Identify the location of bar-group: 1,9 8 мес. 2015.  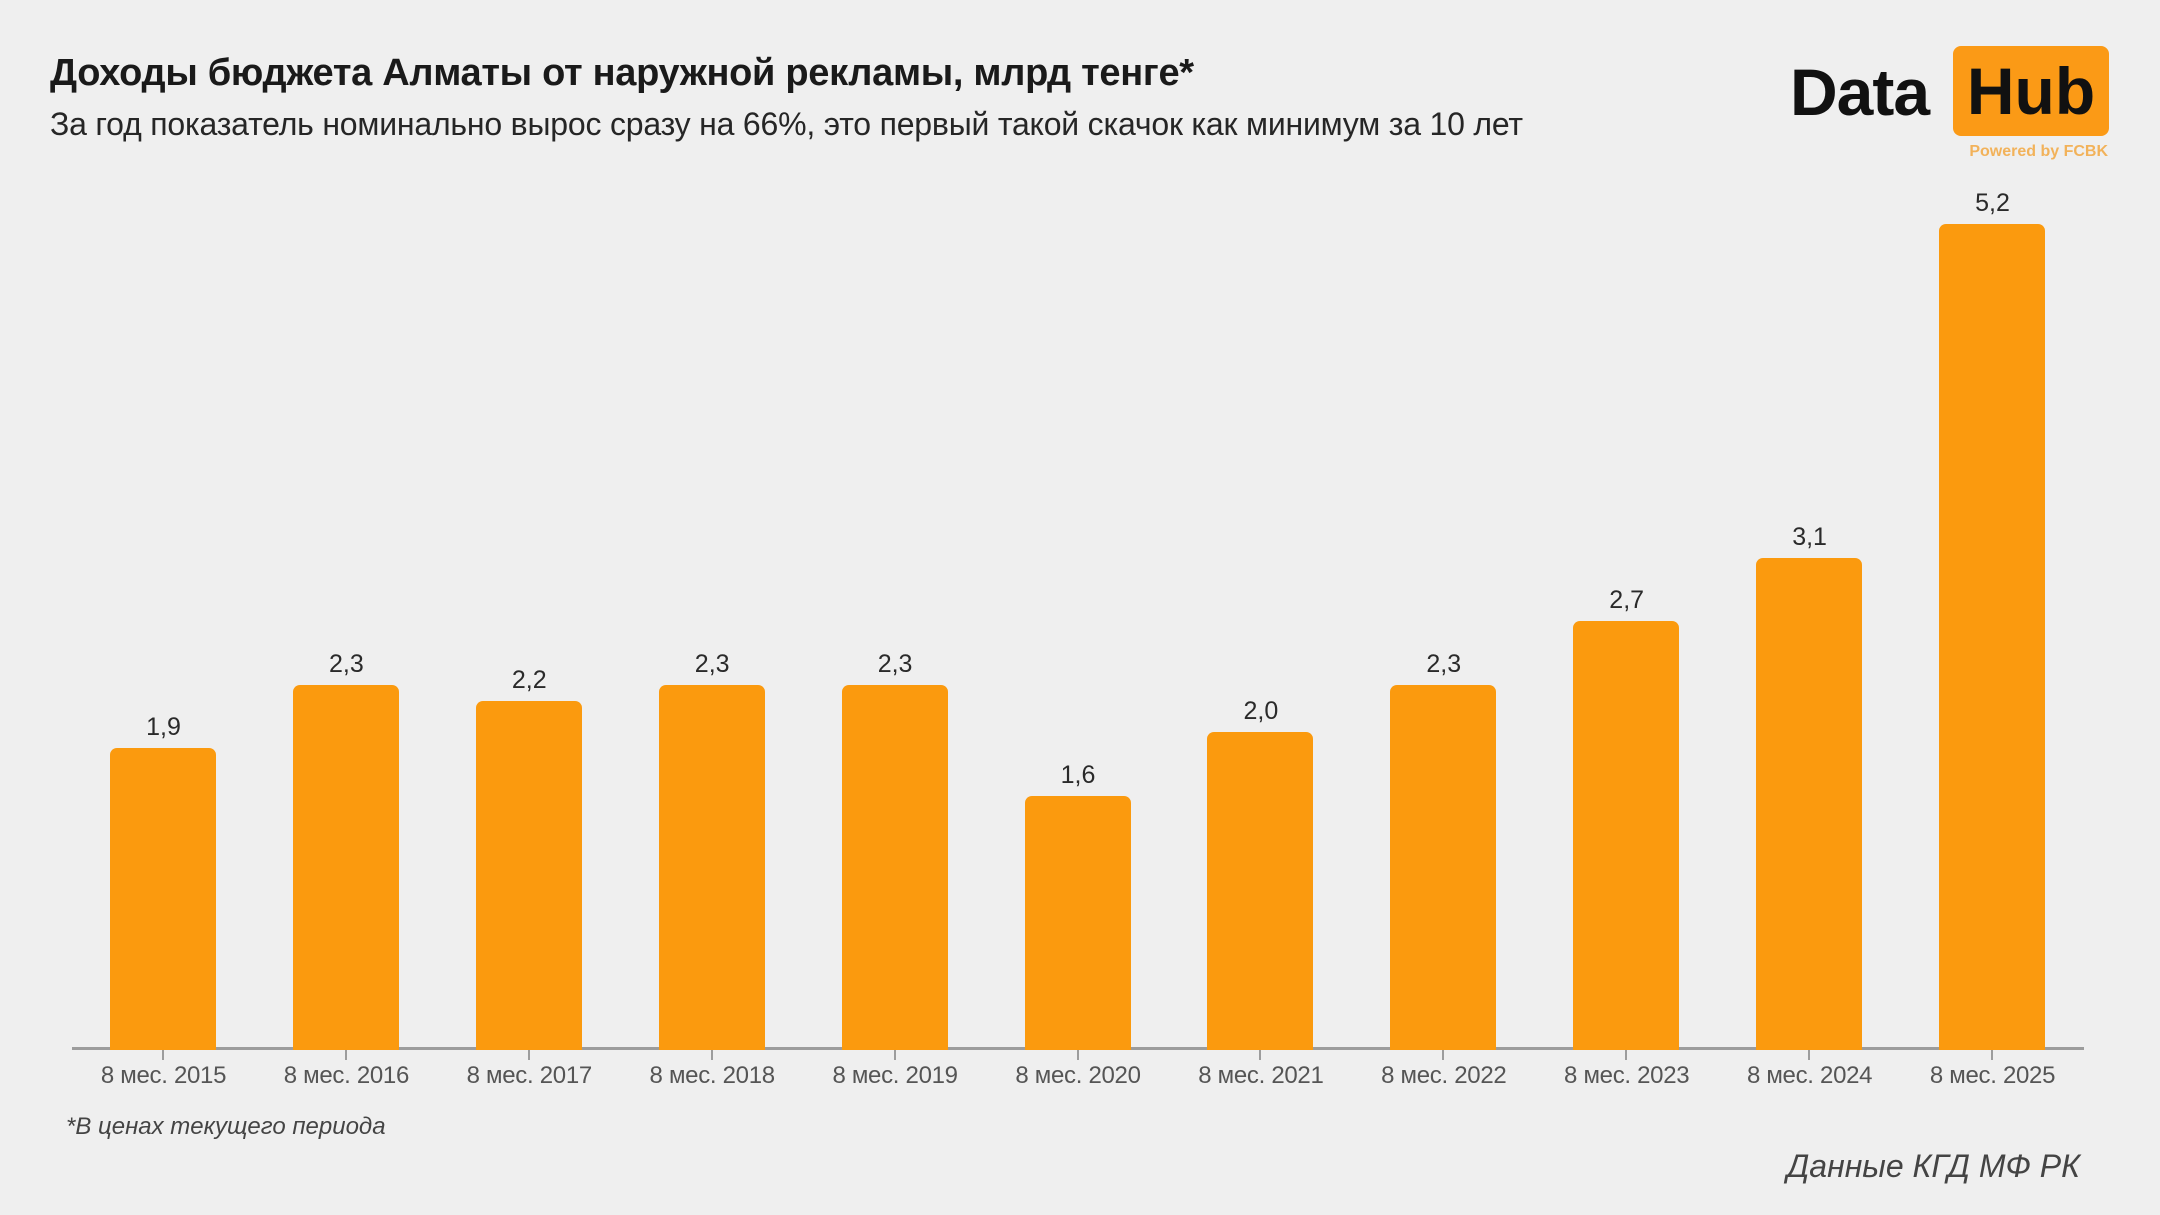
(163, 634).